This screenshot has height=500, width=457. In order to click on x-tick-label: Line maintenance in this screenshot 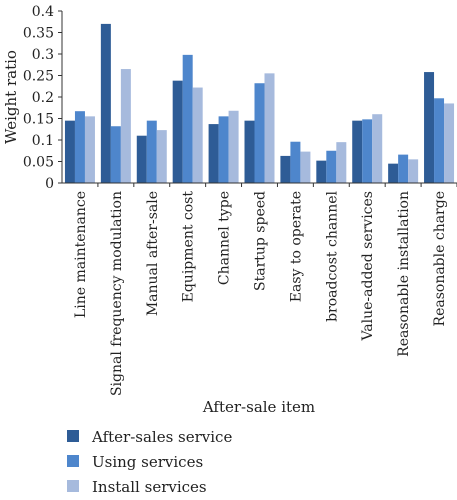, I will do `click(81, 254)`.